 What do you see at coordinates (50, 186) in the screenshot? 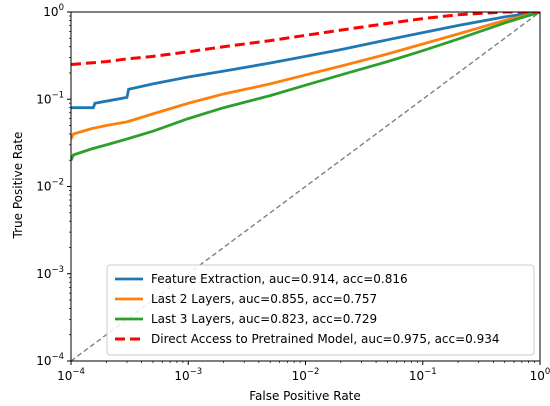
I see `y-tick-label-3: 10⁻²` at bounding box center [50, 186].